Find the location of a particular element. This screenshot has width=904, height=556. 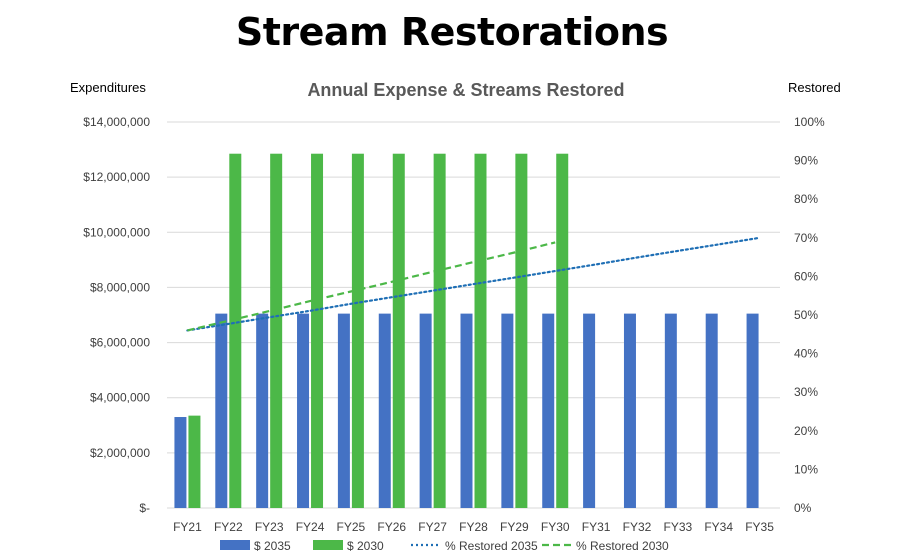

x-tick-label: FY24 is located at coordinates (310, 527).